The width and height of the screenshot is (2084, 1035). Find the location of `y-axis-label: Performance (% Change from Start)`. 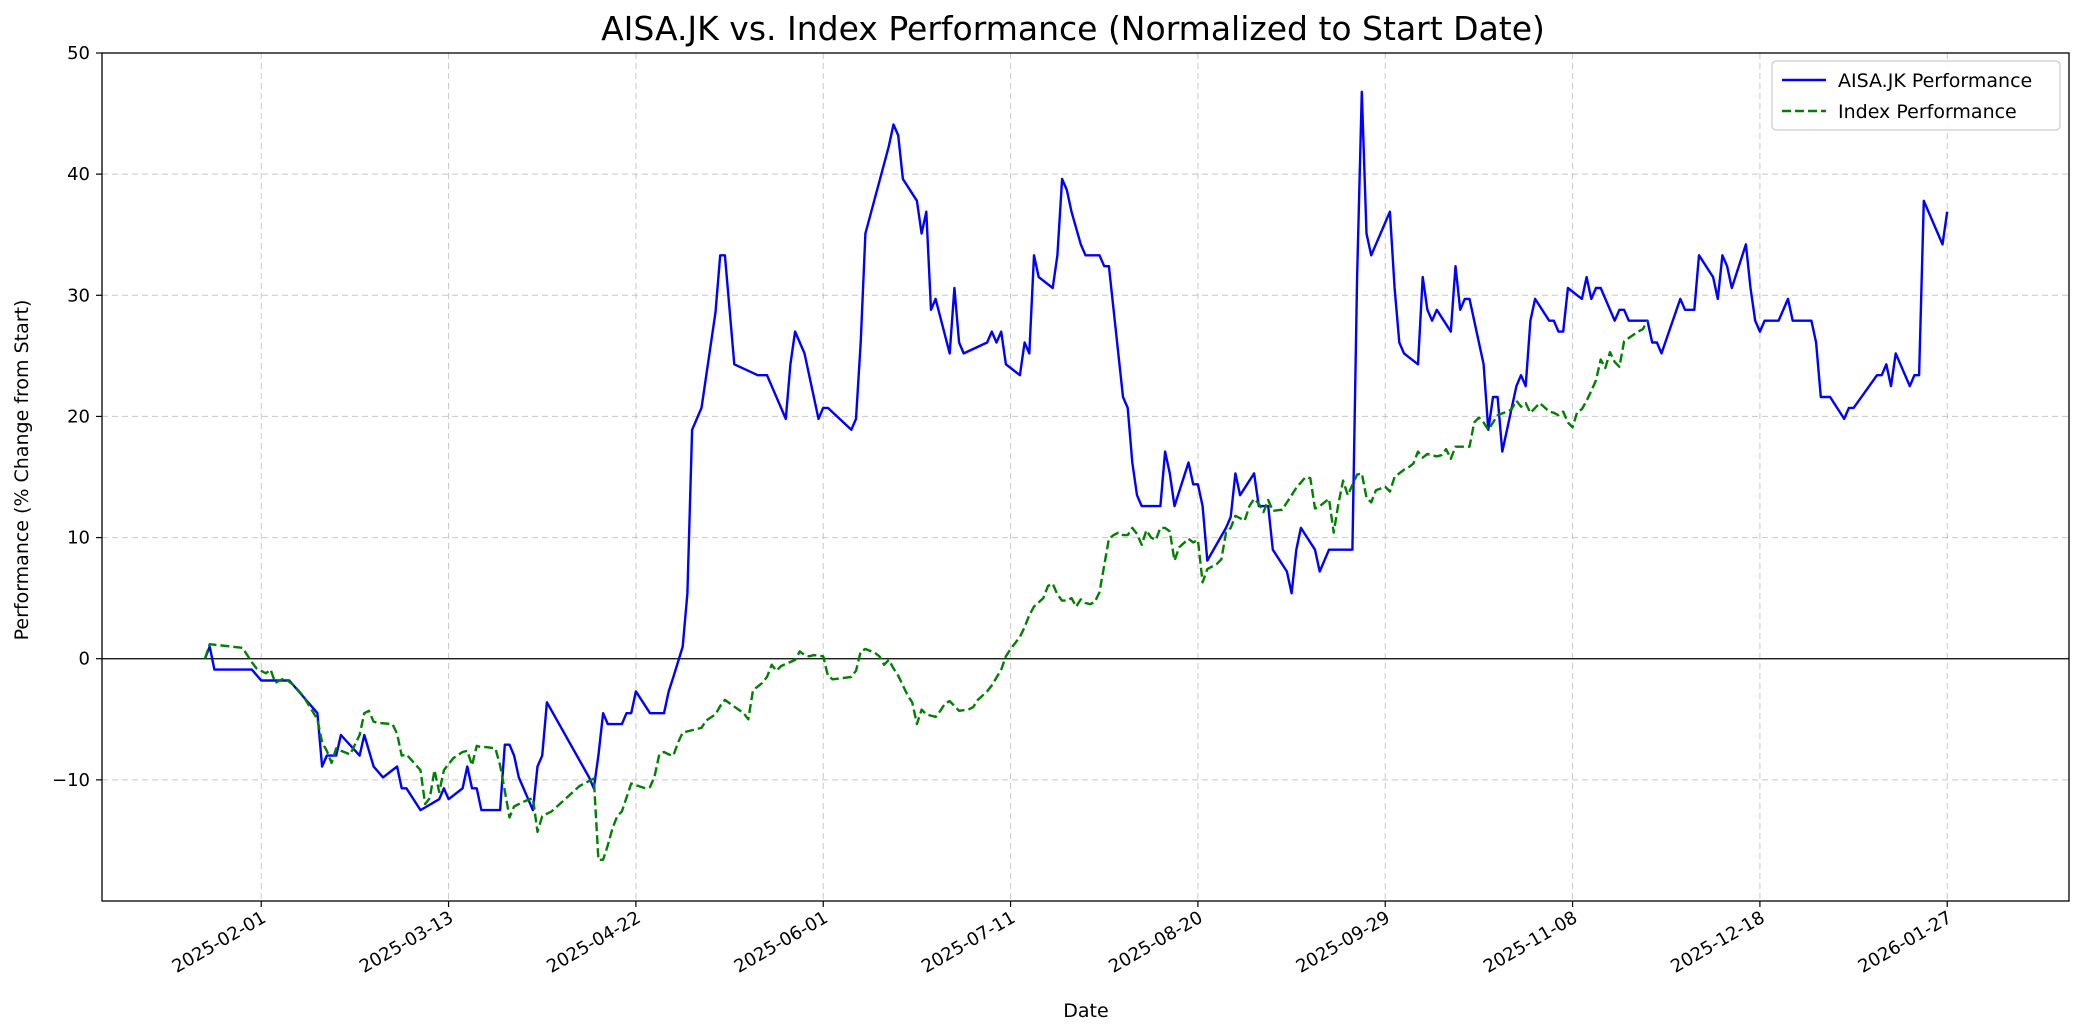

y-axis-label: Performance (% Change from Start) is located at coordinates (22, 470).